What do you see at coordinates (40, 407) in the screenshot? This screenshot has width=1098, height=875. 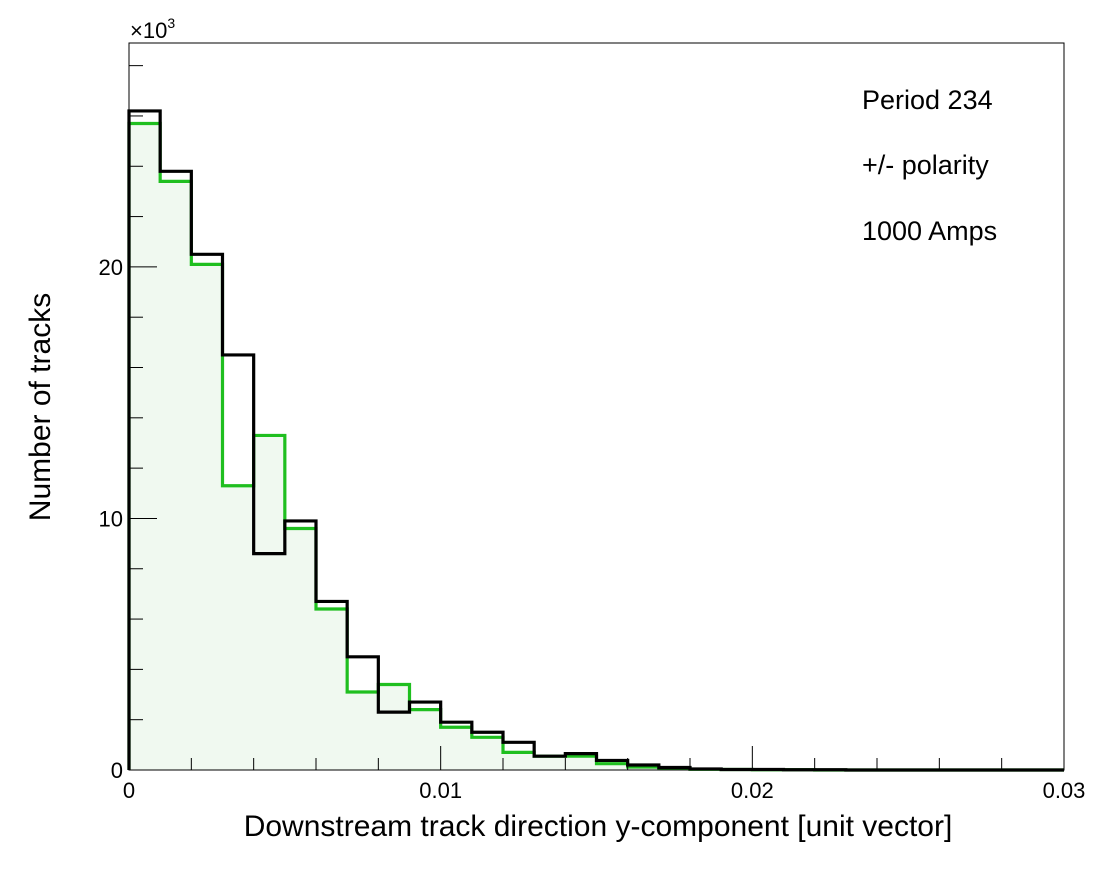 I see `y-axis-title: Number of tracks` at bounding box center [40, 407].